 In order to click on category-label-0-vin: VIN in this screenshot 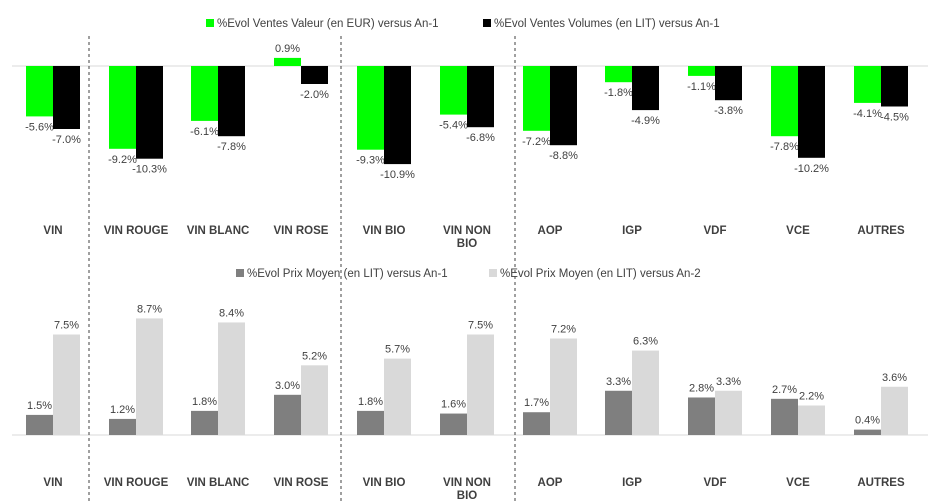, I will do `click(52, 231)`.